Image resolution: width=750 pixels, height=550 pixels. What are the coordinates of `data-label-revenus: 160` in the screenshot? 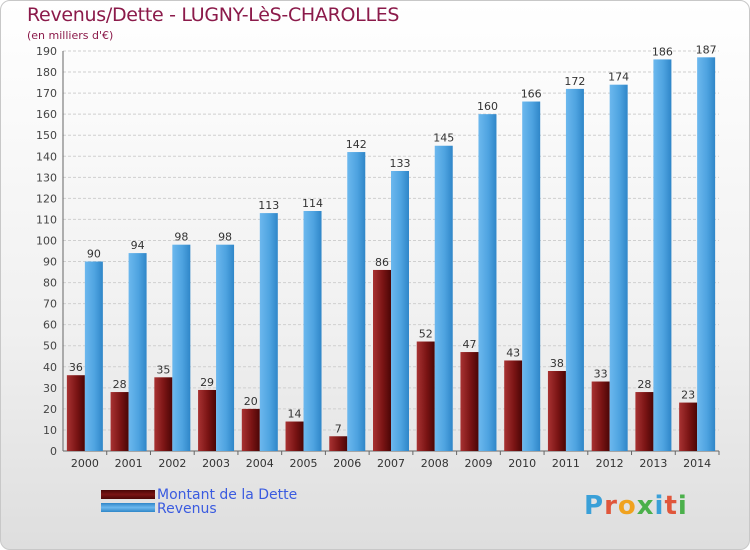 It's located at (487, 106).